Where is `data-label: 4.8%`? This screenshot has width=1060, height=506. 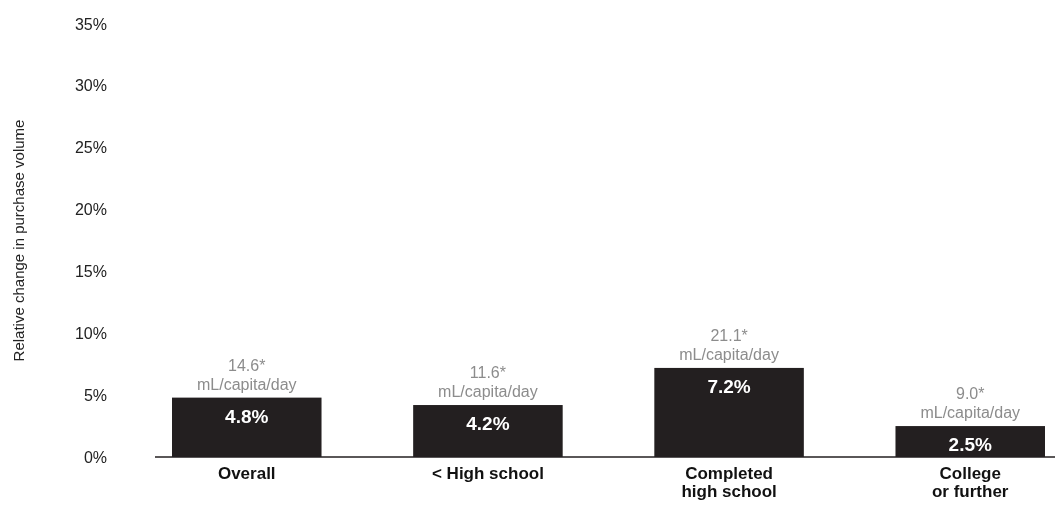 data-label: 4.8% is located at coordinates (247, 416).